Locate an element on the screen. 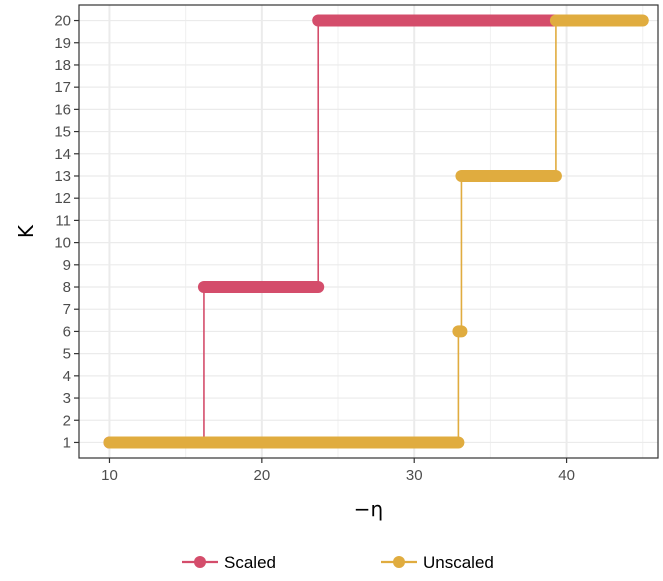 The height and width of the screenshot is (581, 663). y-tick-label: 13 is located at coordinates (62, 176).